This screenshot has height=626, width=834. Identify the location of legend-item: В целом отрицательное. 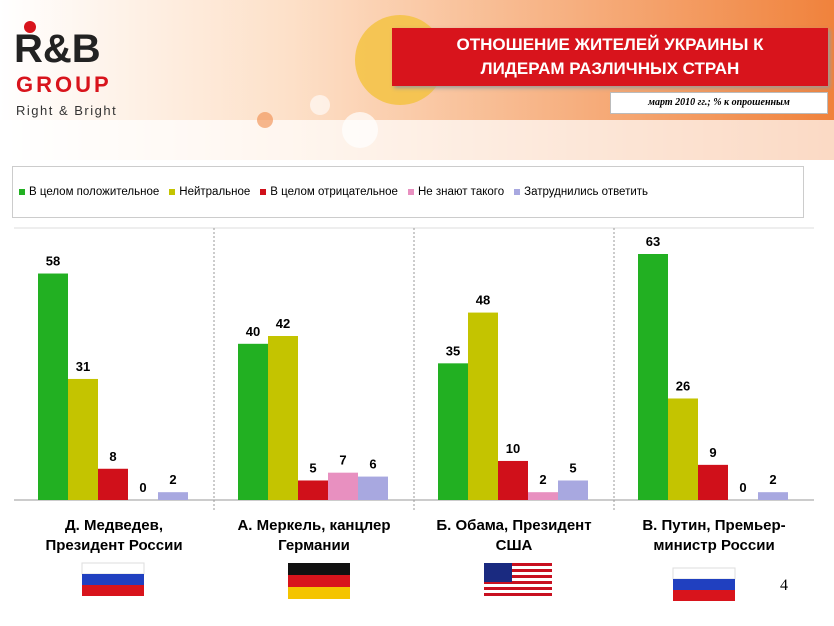
(329, 192).